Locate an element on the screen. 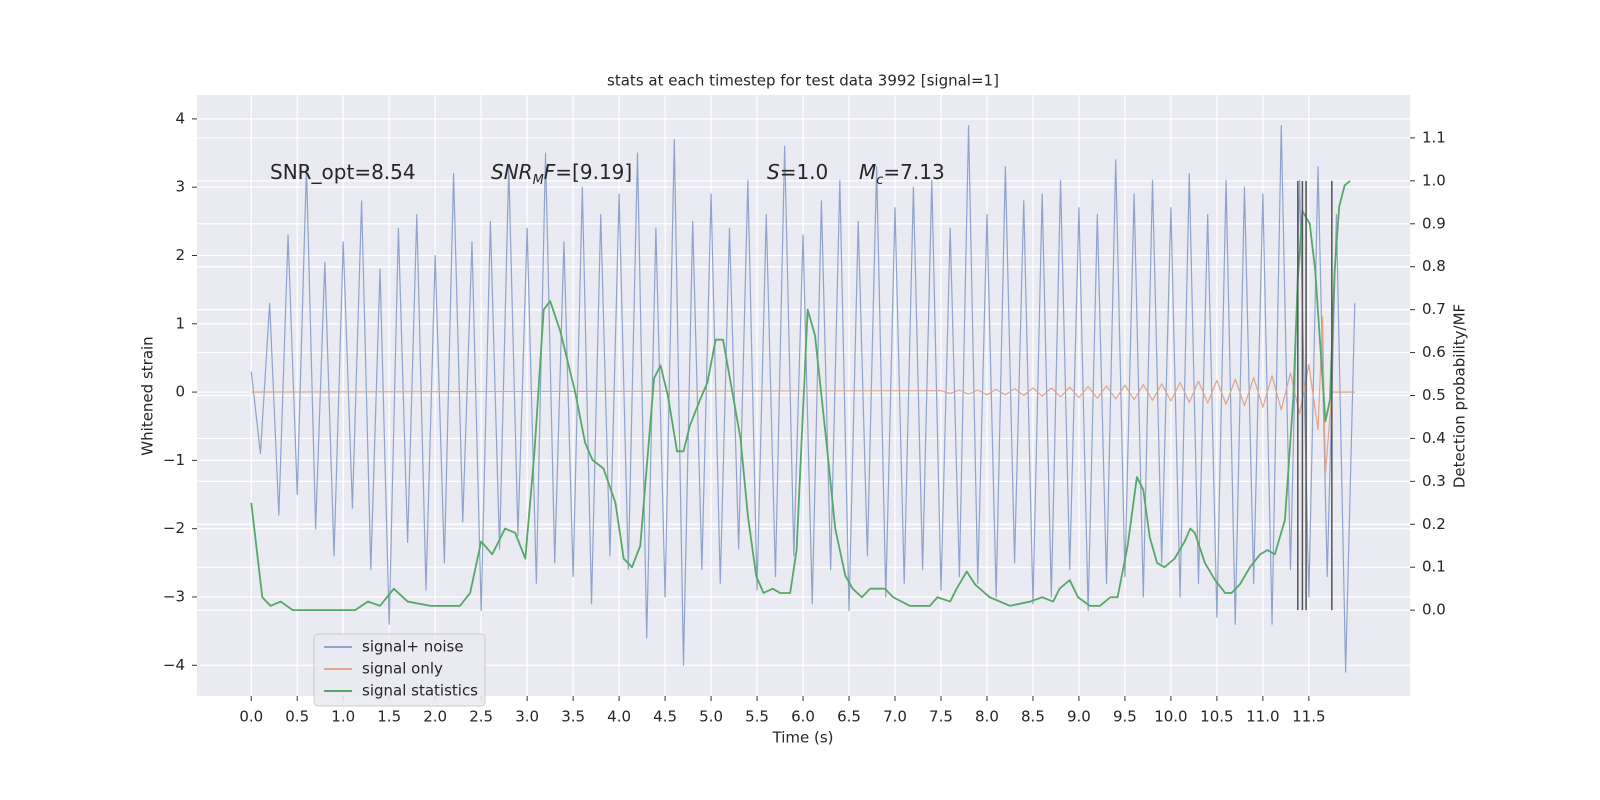 The image size is (1600, 800). legend-label: signal statistics is located at coordinates (420, 691).